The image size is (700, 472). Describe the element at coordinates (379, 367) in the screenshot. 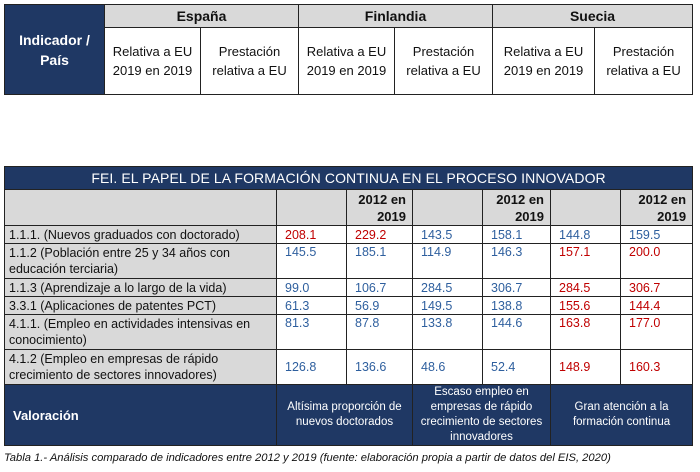

I see `value-cell: 136.6` at that location.